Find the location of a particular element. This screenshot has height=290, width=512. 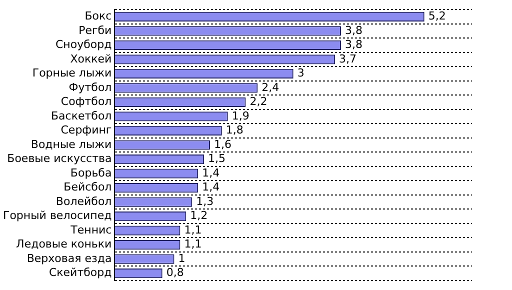

data-label: 3 is located at coordinates (300, 73).